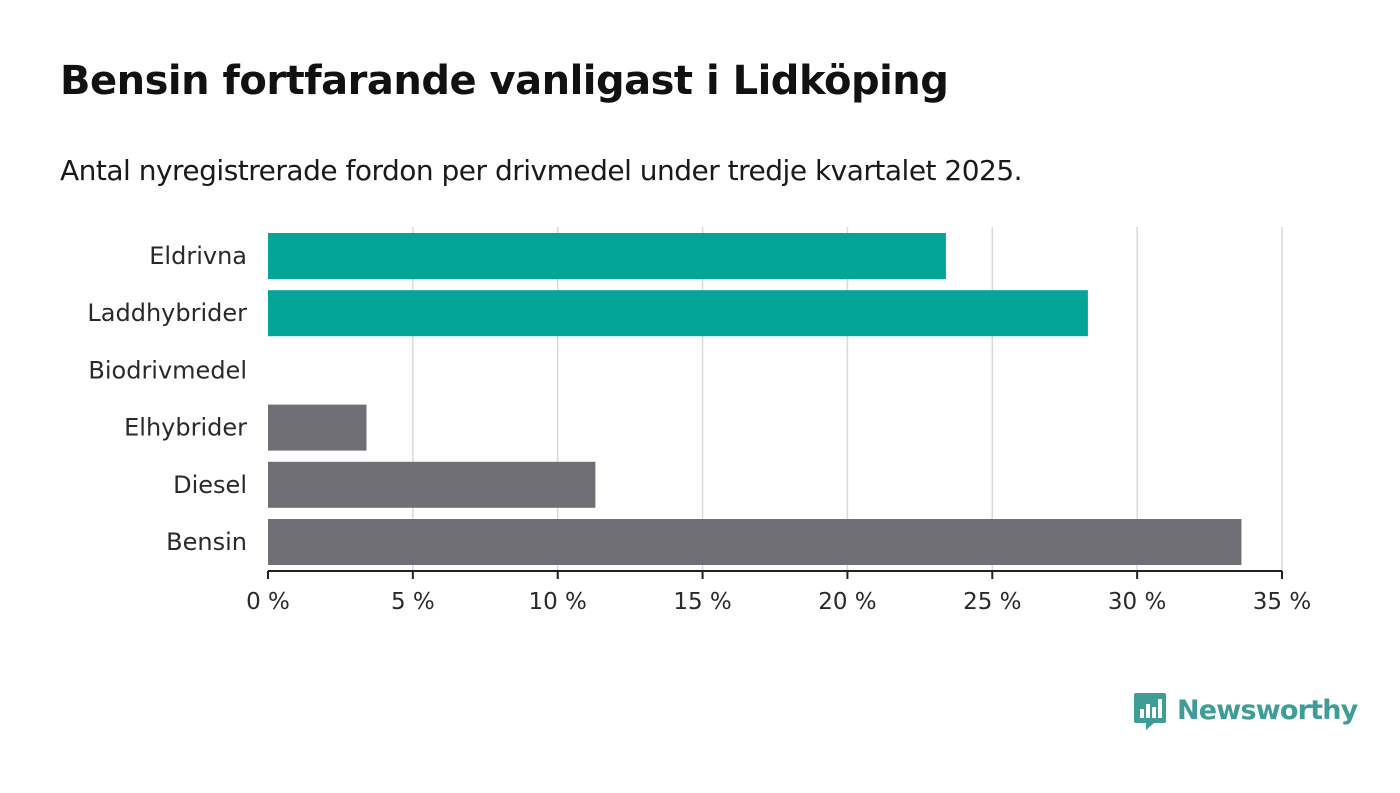  Describe the element at coordinates (268, 602) in the screenshot. I see `x-tick-label: 0 %` at that location.